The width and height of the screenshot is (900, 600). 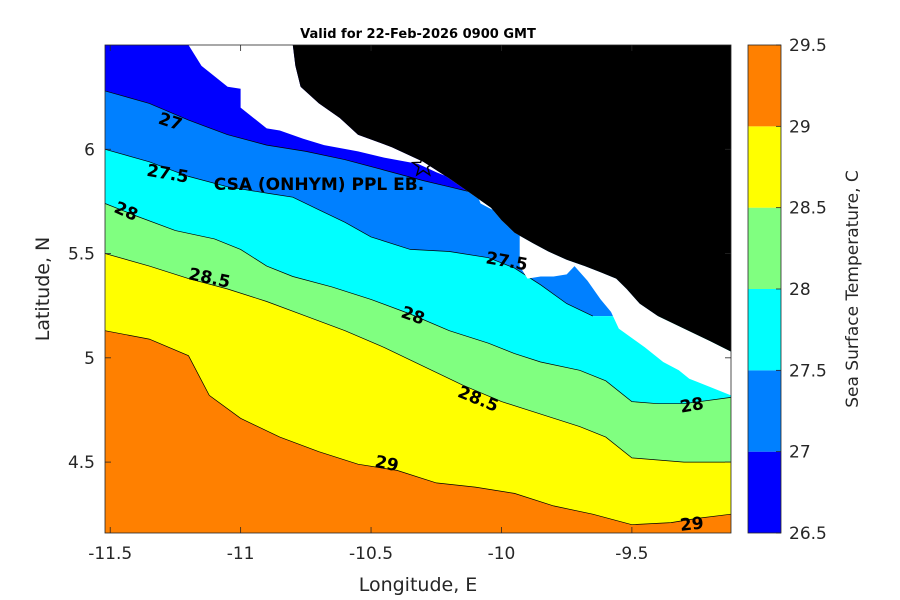 What do you see at coordinates (81, 463) in the screenshot?
I see `y-tick-label: 4.5` at bounding box center [81, 463].